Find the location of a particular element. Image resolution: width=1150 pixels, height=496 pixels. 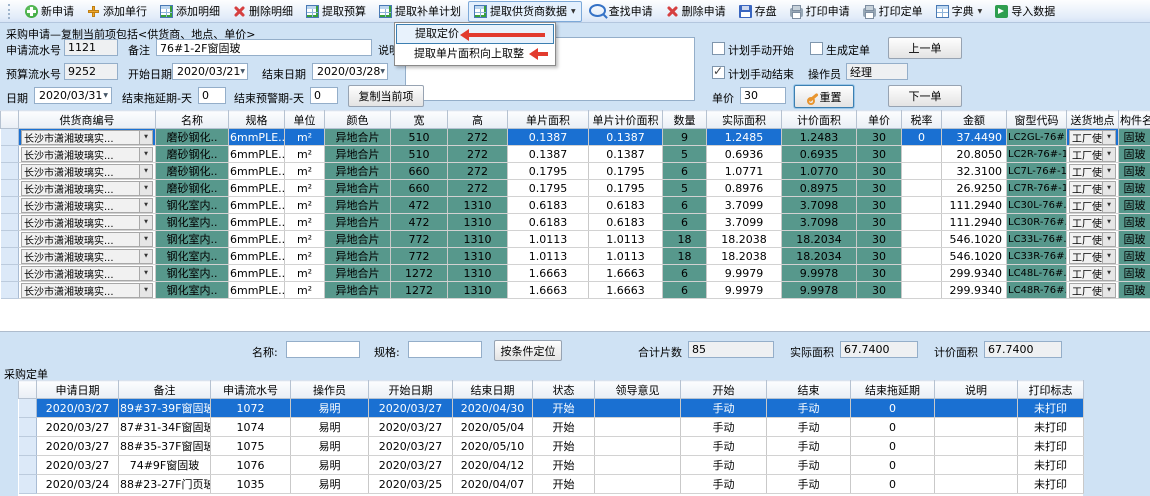

column-header: 开始 is located at coordinates (723, 389).